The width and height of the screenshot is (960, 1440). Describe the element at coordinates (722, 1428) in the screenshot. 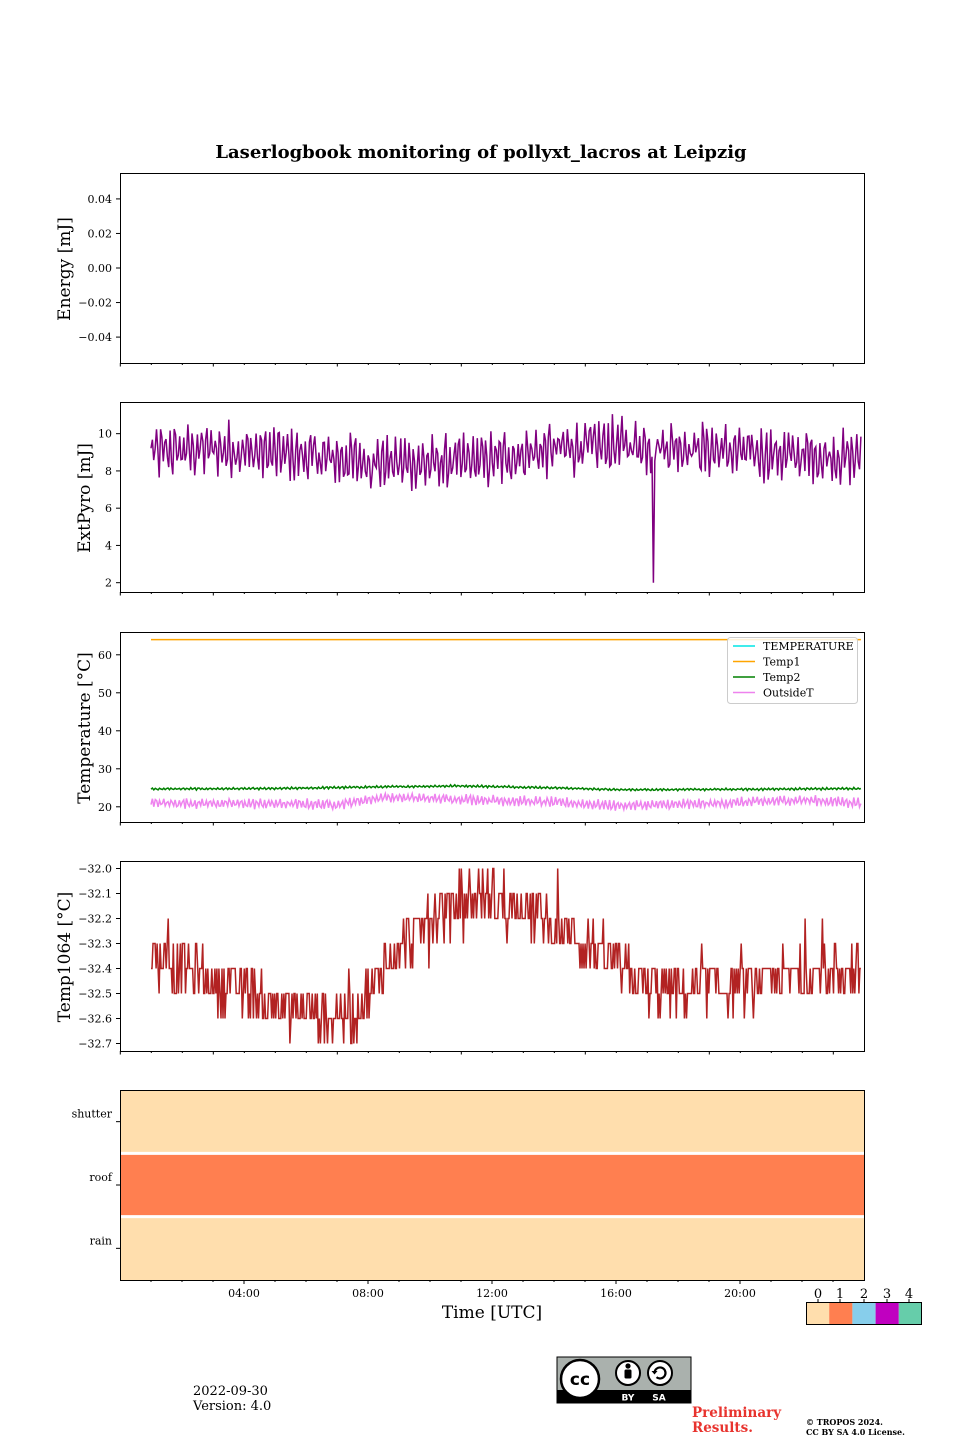

I see `preliminary-line-2: Results.` at that location.